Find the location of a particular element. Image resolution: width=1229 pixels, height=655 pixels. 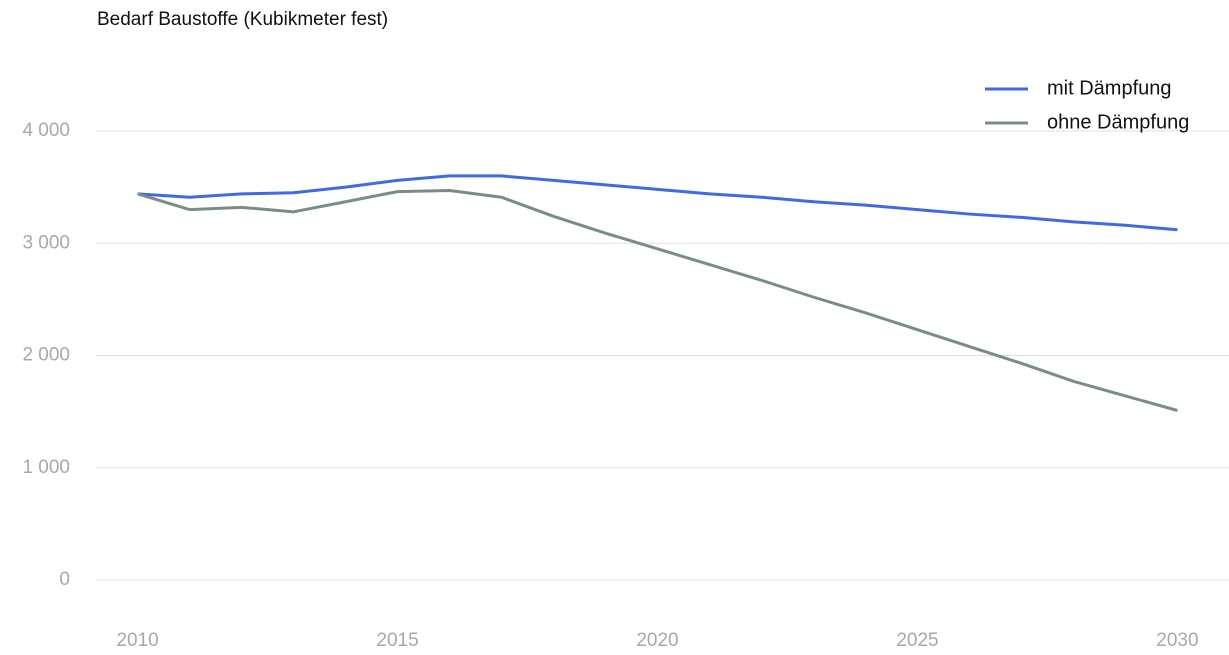

x-tick-label: 2010 is located at coordinates (137, 640).